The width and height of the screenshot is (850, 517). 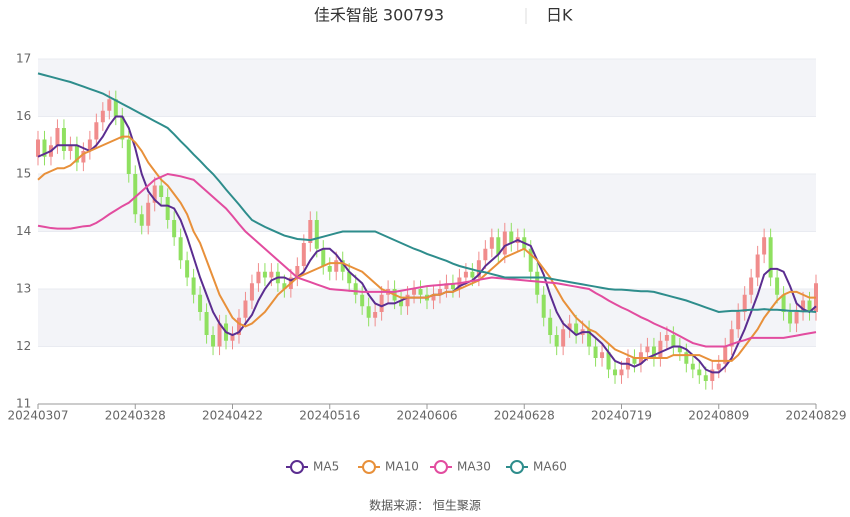 I want to click on legend-label: MA60, so click(x=550, y=467).